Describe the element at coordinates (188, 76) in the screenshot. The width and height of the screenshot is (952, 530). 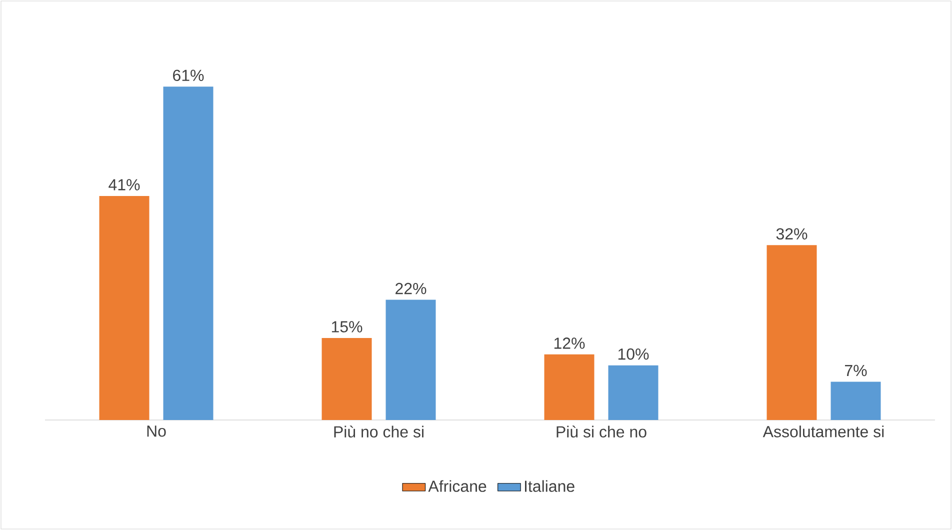
I see `data-label: 61%` at that location.